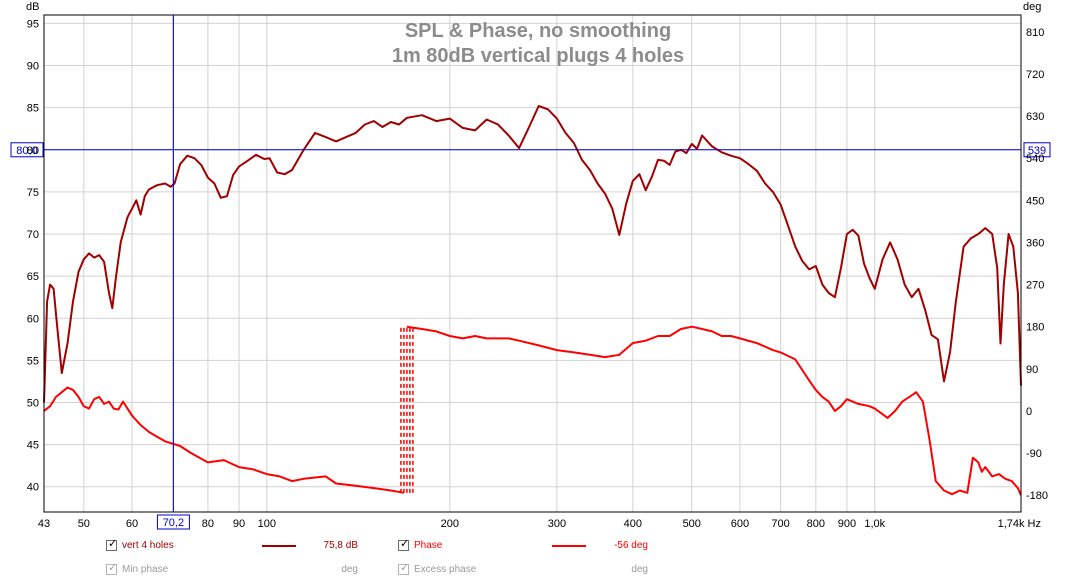 The width and height of the screenshot is (1078, 583). Describe the element at coordinates (33, 277) in the screenshot. I see `y-tick-label-left: 65` at that location.